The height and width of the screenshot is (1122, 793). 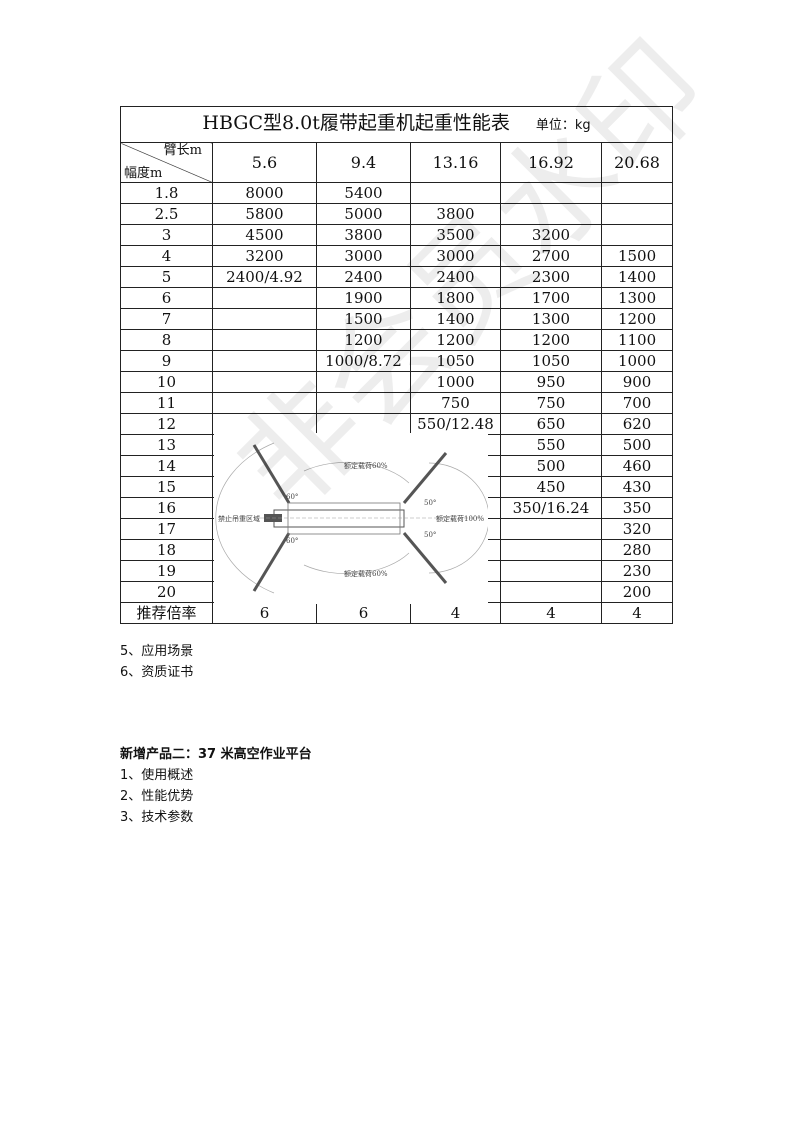 What do you see at coordinates (264, 214) in the screenshot?
I see `capacity-cell: 5800` at bounding box center [264, 214].